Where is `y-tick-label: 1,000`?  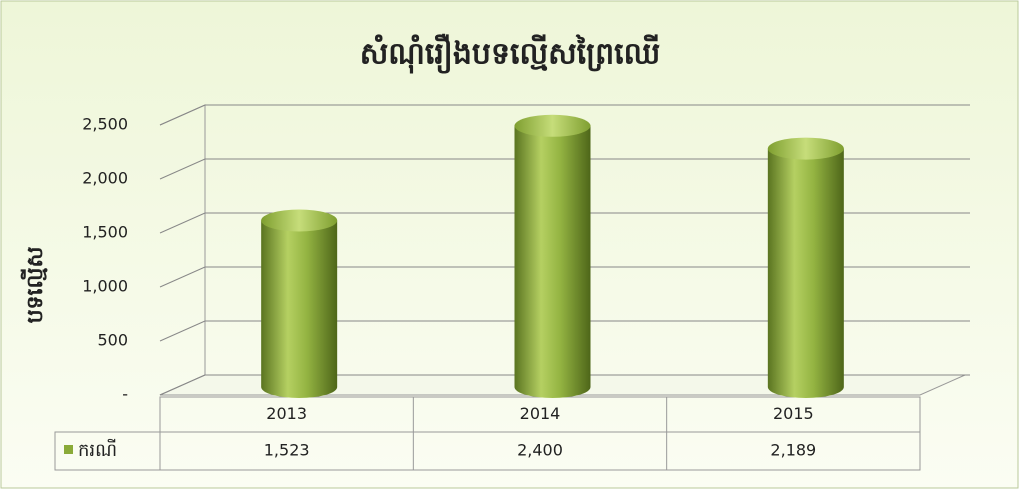
y-tick-label: 1,000 is located at coordinates (105, 286).